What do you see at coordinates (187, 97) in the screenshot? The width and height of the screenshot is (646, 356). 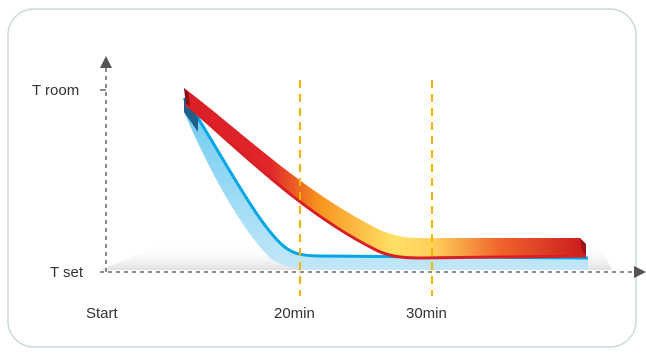 I see `warm-curve-edge` at bounding box center [187, 97].